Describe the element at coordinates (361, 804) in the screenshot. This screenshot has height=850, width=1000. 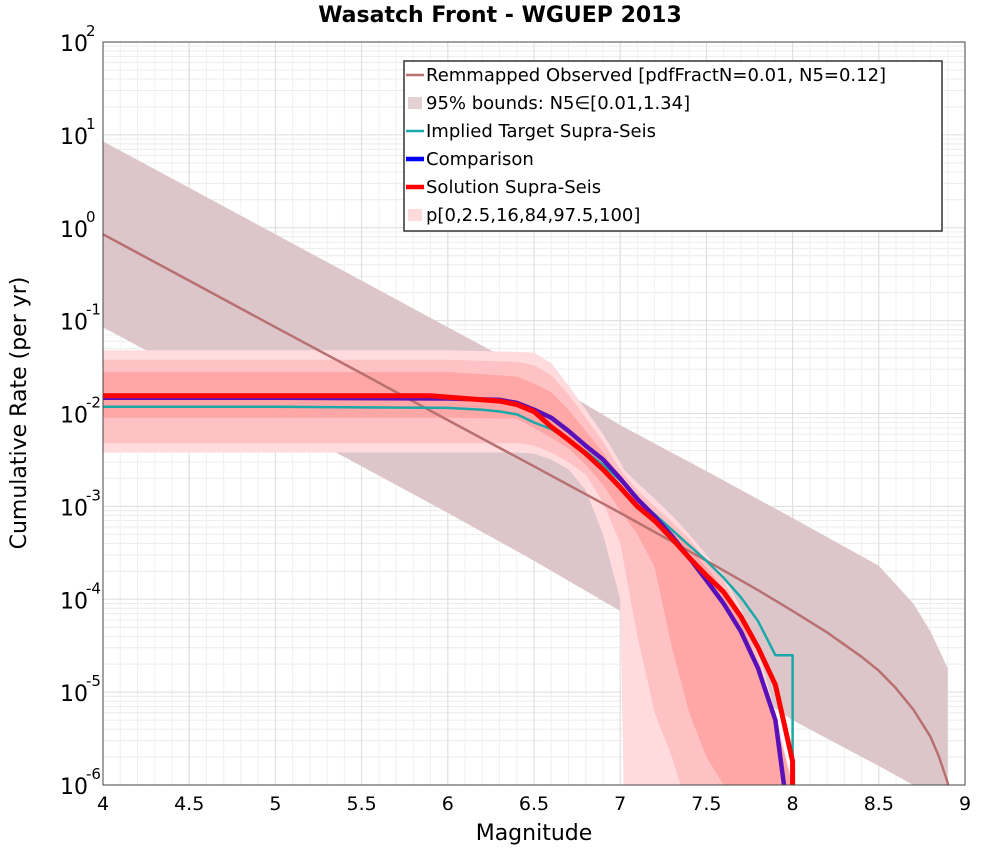
I see `x-tick-label: 5.5` at that location.